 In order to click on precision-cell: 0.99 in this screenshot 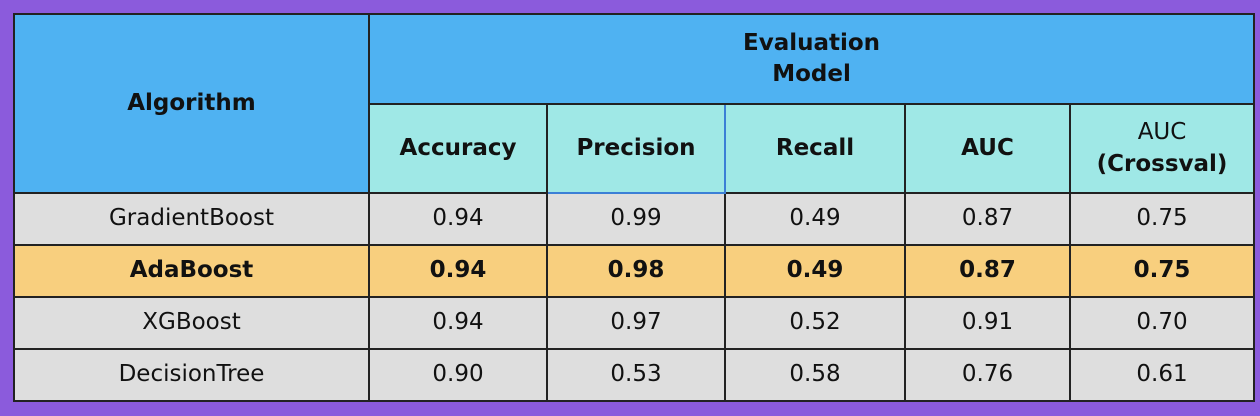, I will do `click(636, 219)`.